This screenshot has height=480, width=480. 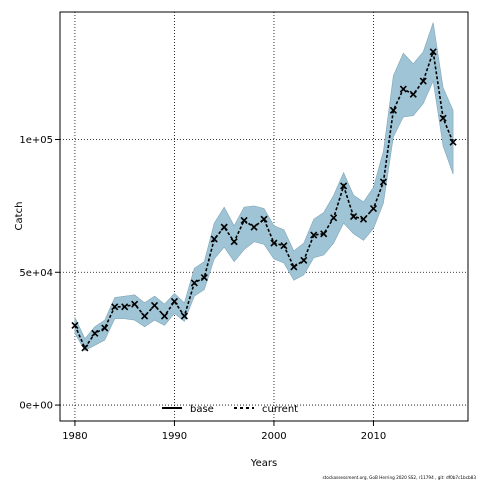 I want to click on x-tick-label: 2010, so click(x=373, y=436).